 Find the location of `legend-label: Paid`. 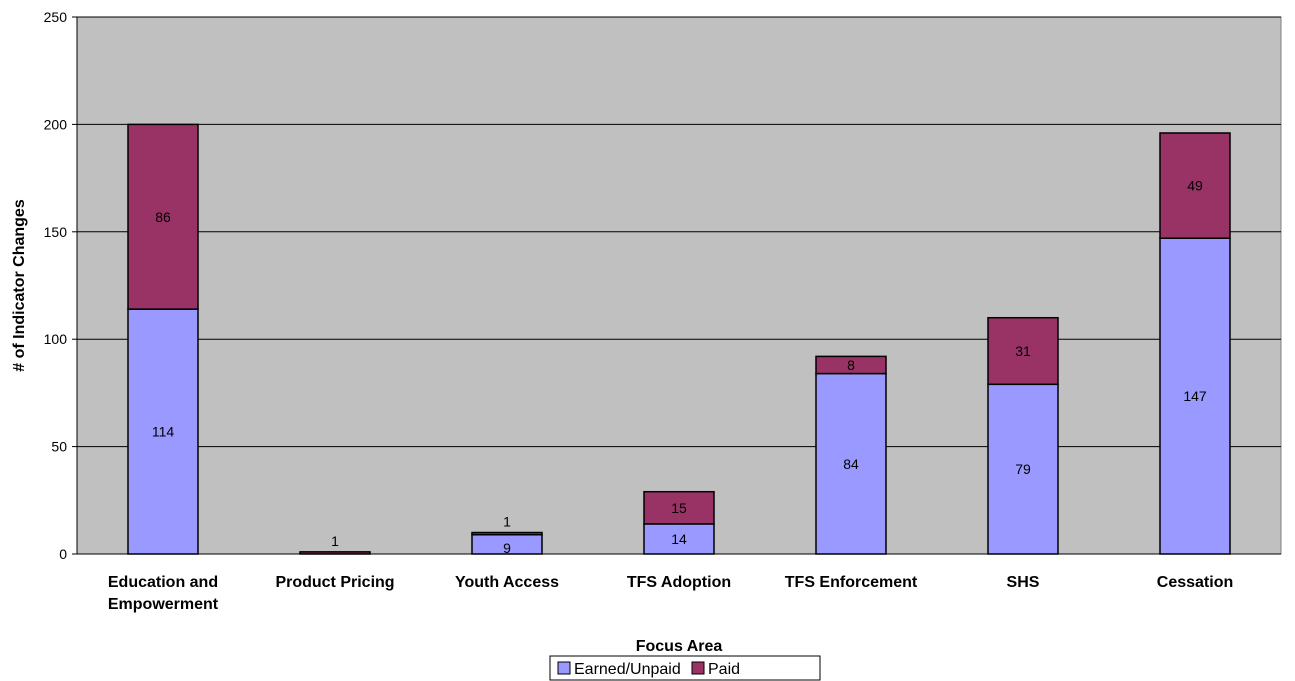

legend-label: Paid is located at coordinates (724, 669).